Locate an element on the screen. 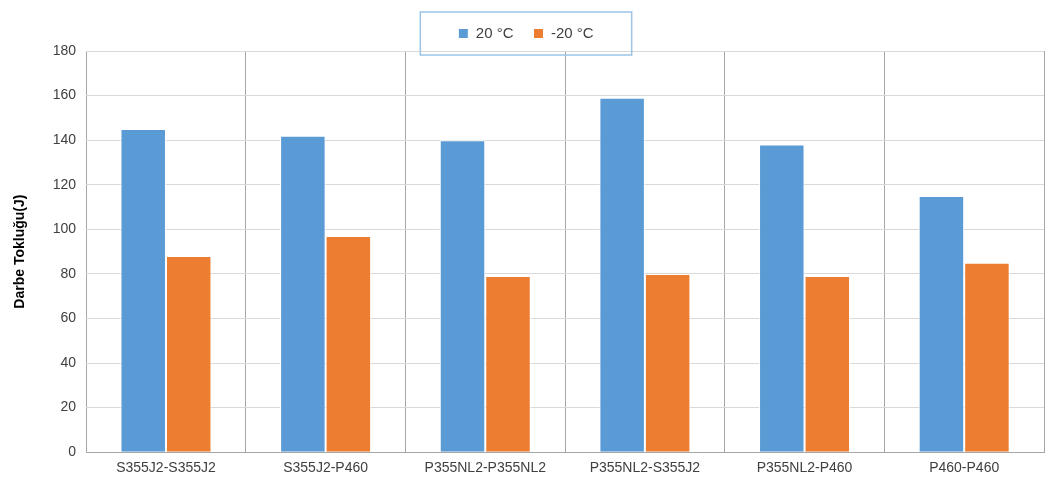 This screenshot has height=489, width=1048. y-tick-label: 120 is located at coordinates (64, 183).